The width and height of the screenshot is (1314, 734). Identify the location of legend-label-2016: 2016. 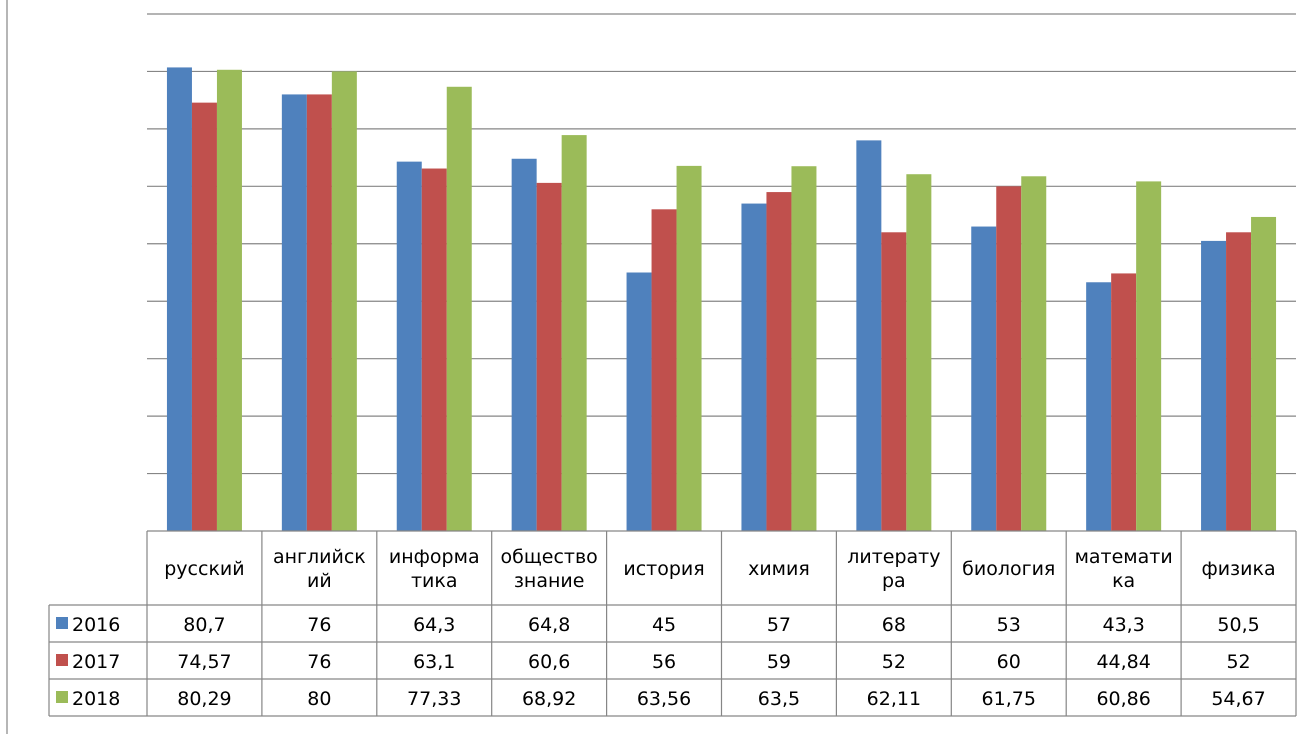
(96, 625).